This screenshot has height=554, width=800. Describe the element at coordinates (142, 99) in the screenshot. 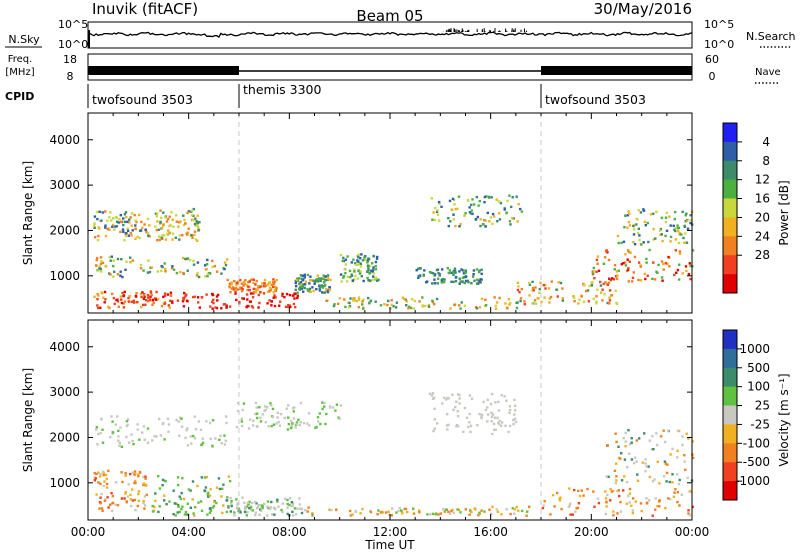

I see `cpid-segment-1: twofsound 3503` at that location.